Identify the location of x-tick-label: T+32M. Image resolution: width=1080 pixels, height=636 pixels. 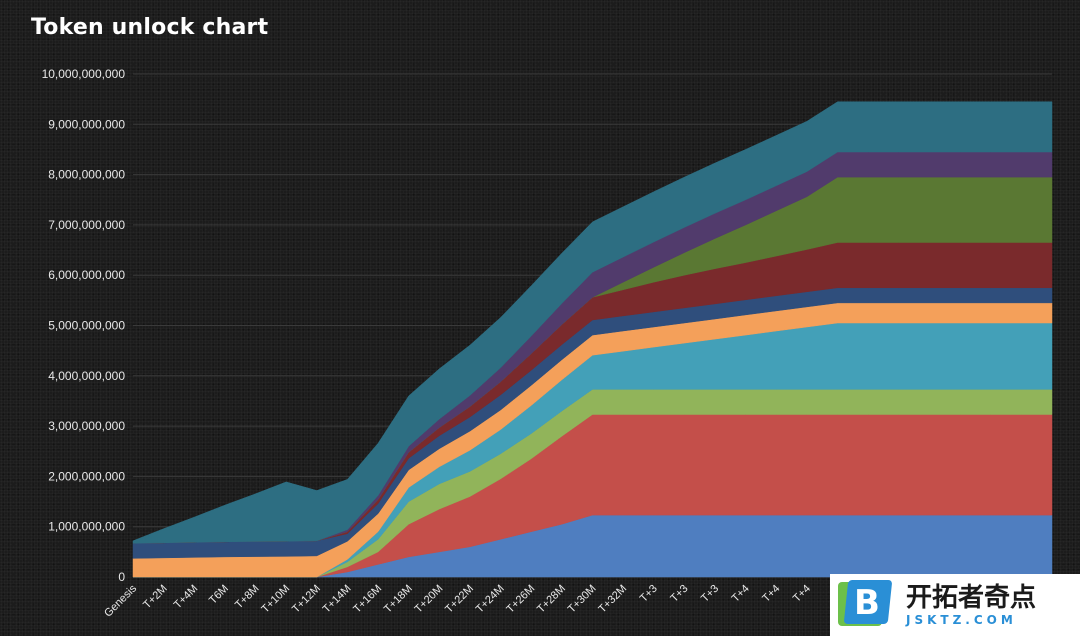
(612, 599).